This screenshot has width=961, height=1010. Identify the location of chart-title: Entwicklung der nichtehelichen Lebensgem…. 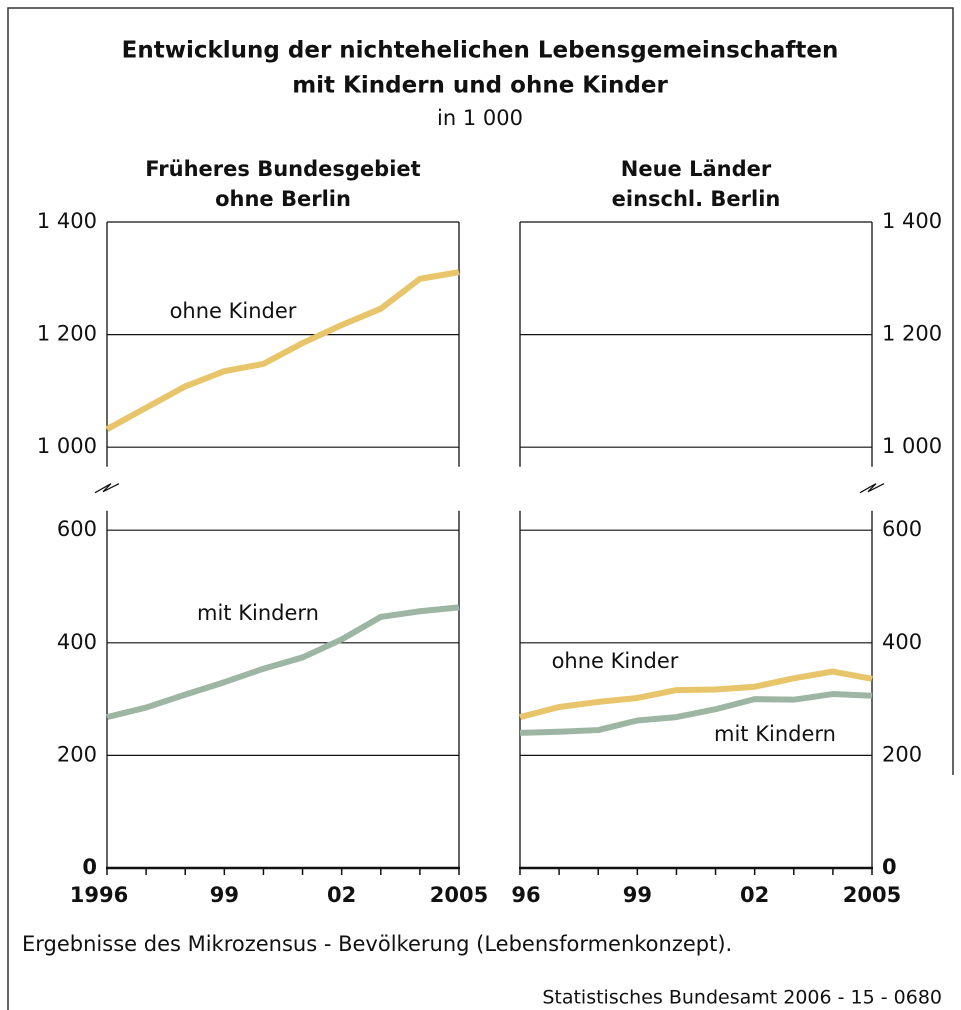
(480, 51).